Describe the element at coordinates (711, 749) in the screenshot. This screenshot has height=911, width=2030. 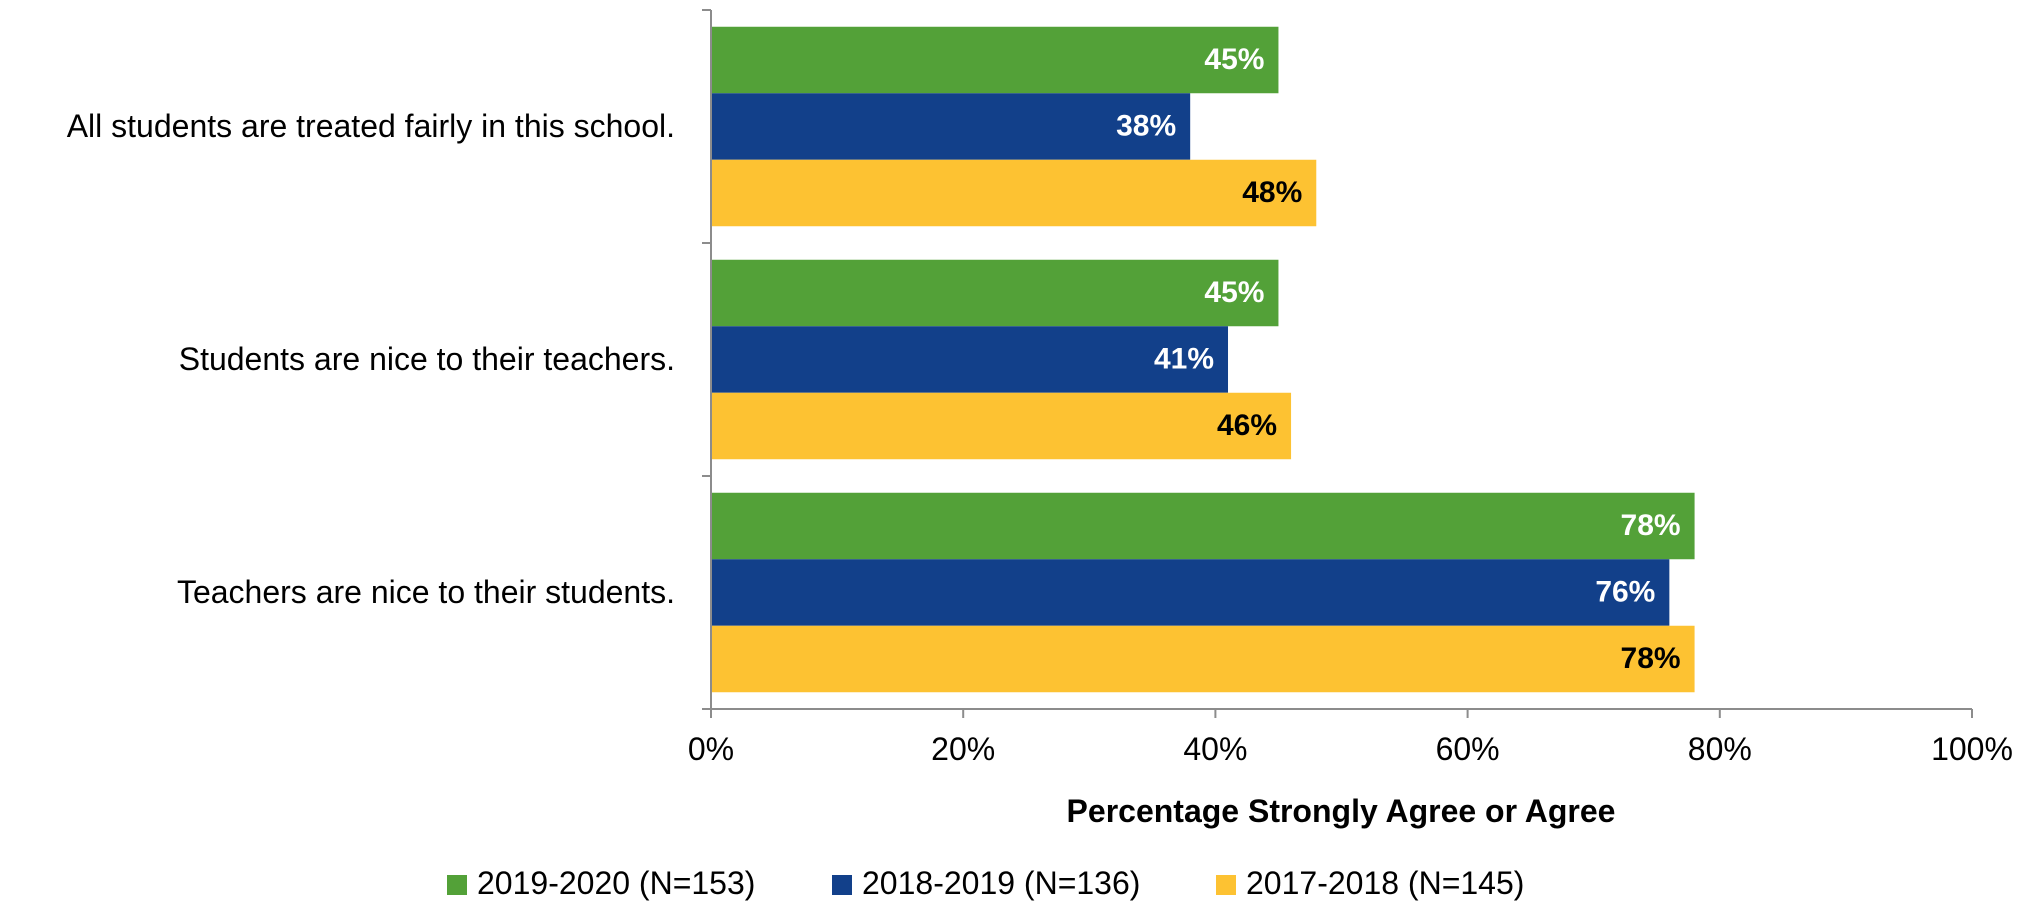
I see `x-tick-label: 0%` at that location.